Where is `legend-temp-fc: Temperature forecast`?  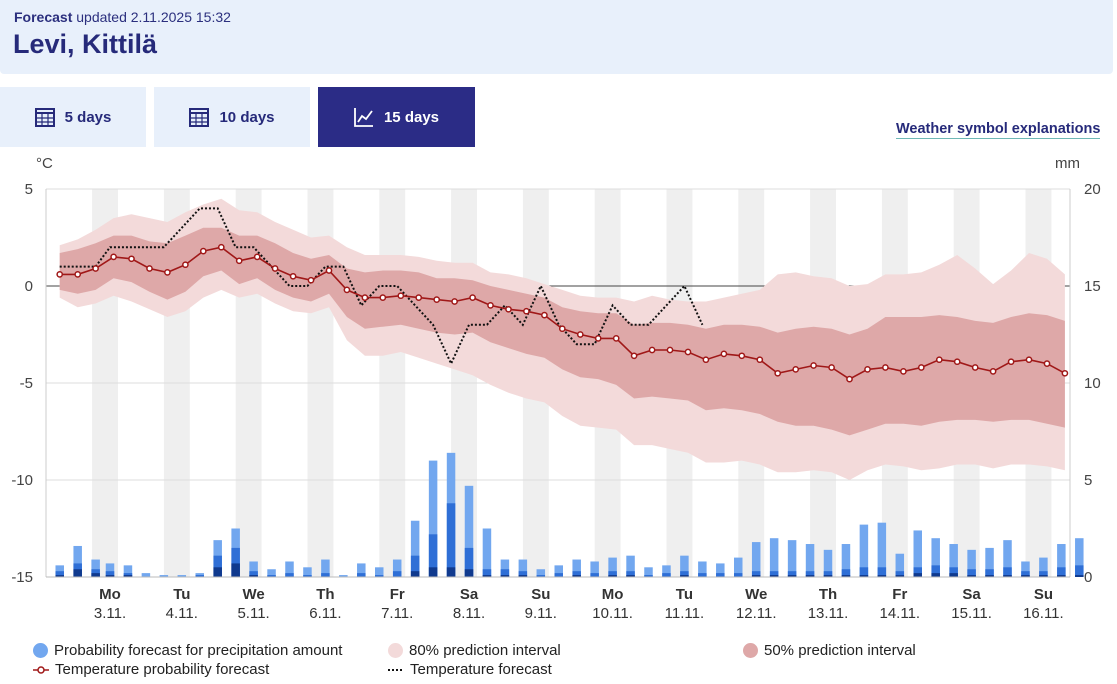
legend-temp-fc: Temperature forecast is located at coordinates (470, 669).